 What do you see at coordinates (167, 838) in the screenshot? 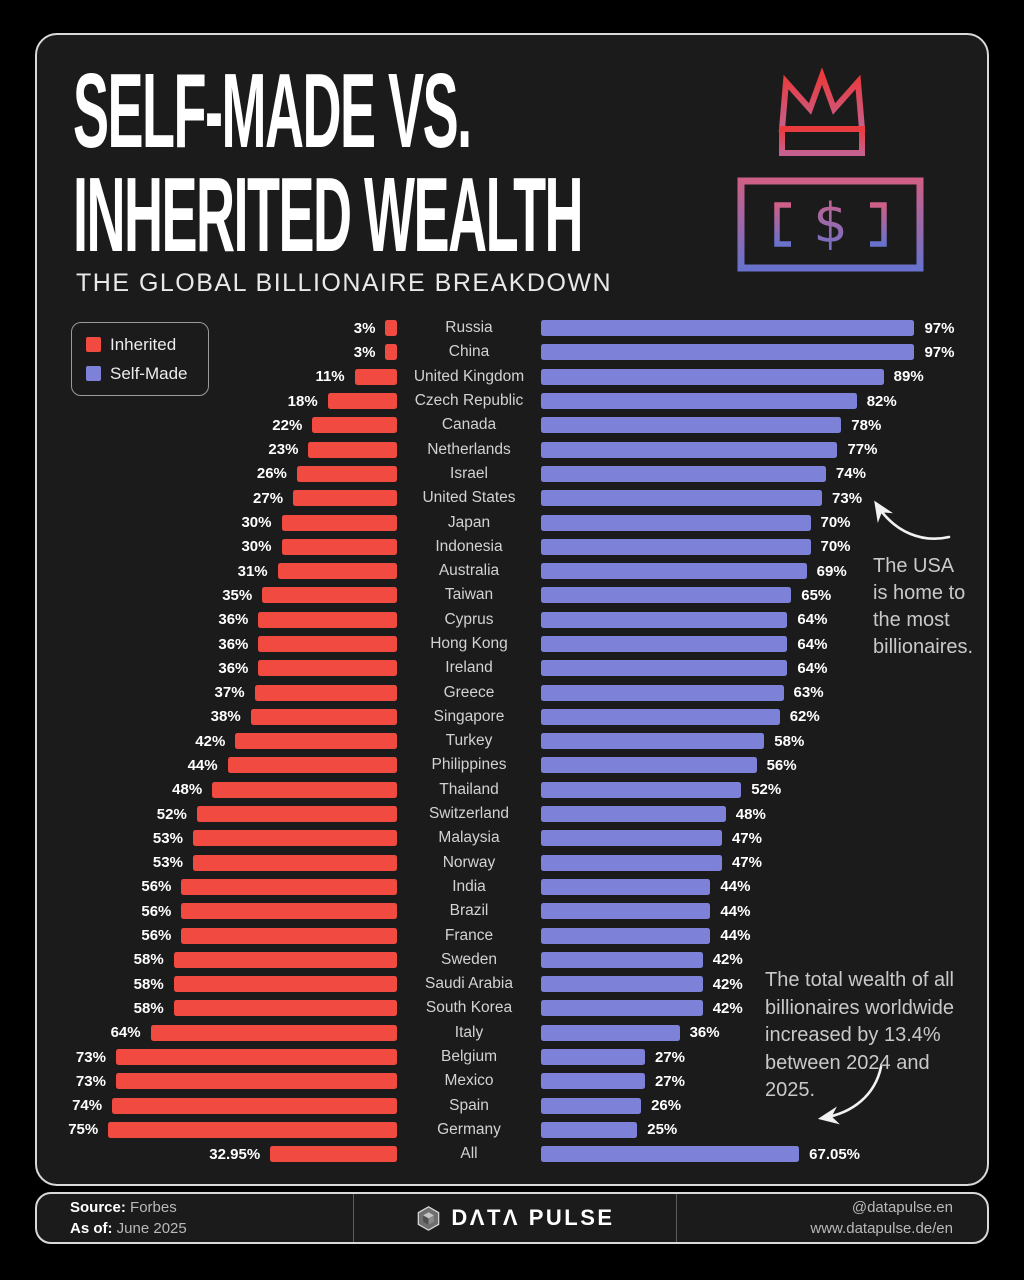
I see `inherited-value-label: 53%` at bounding box center [167, 838].